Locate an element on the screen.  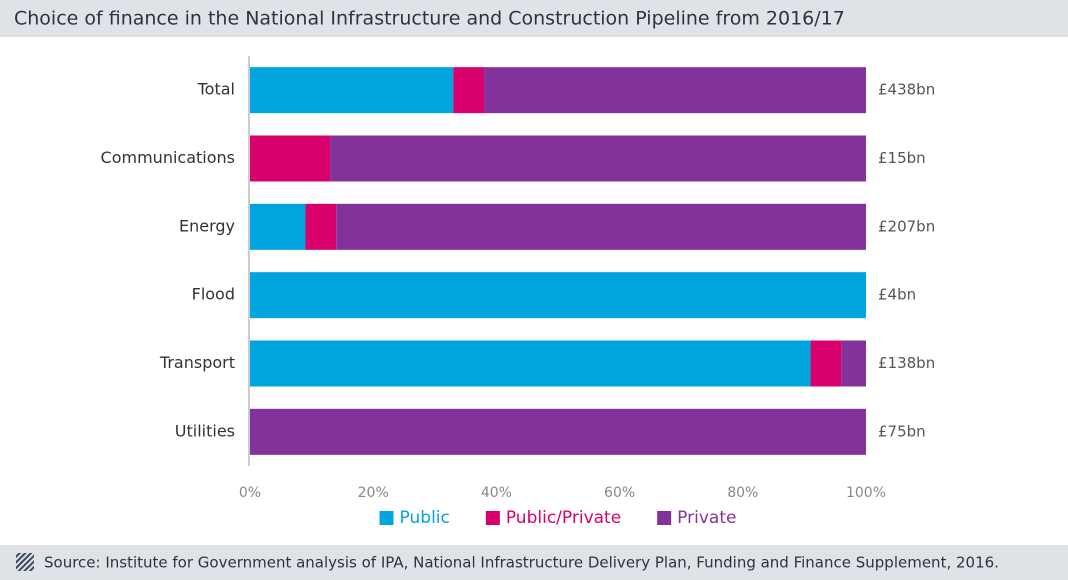
legend-label: Public/Private is located at coordinates (563, 518).